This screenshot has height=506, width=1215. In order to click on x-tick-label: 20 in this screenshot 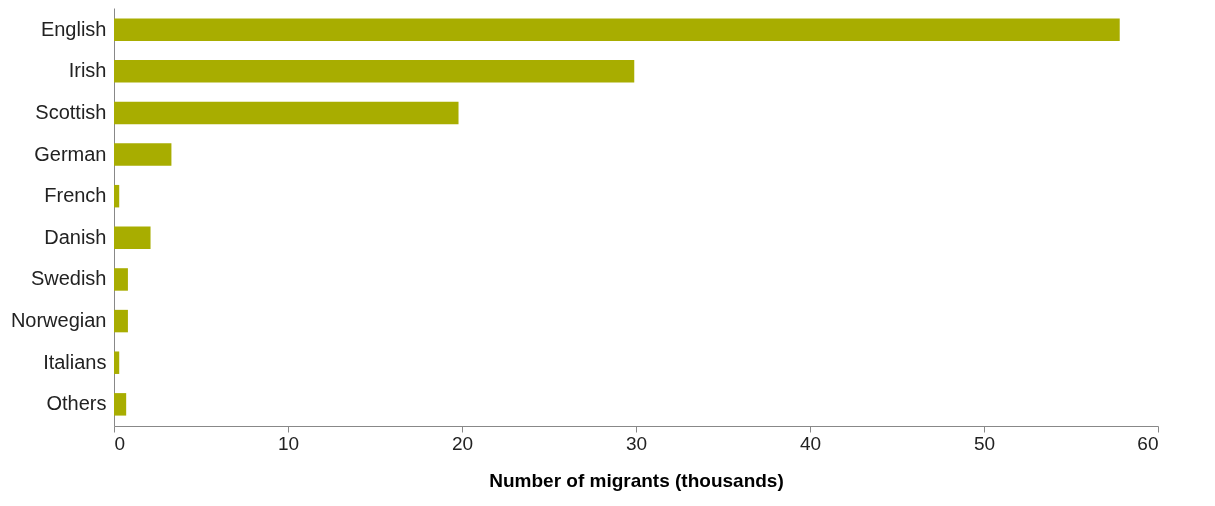, I will do `click(462, 443)`.